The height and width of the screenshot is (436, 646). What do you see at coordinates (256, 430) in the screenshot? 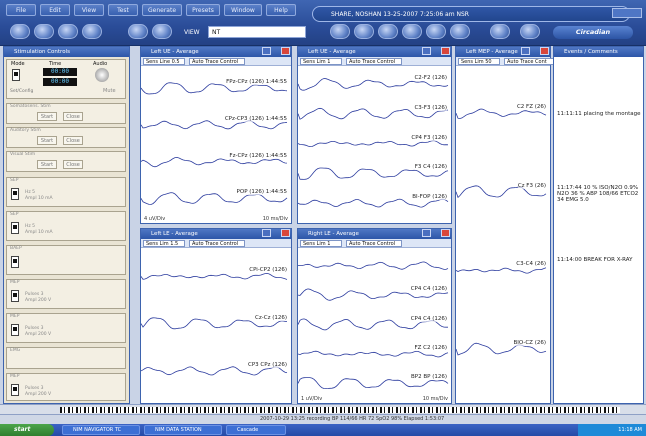
I see `taskbar-item-3: Cascade` at bounding box center [256, 430].